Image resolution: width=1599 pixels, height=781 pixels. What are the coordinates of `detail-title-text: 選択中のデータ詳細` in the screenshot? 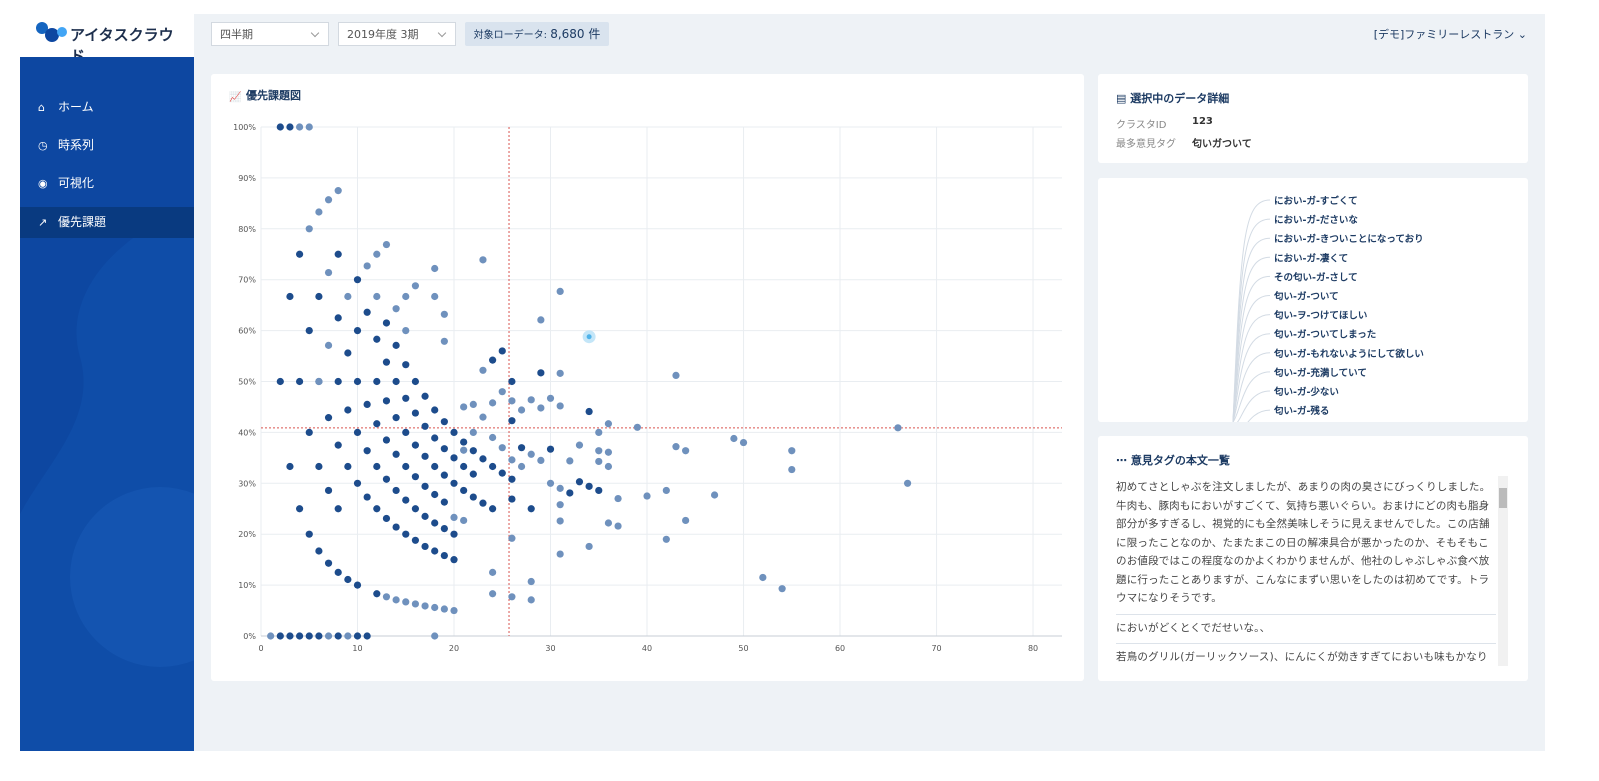 It's located at (1180, 98).